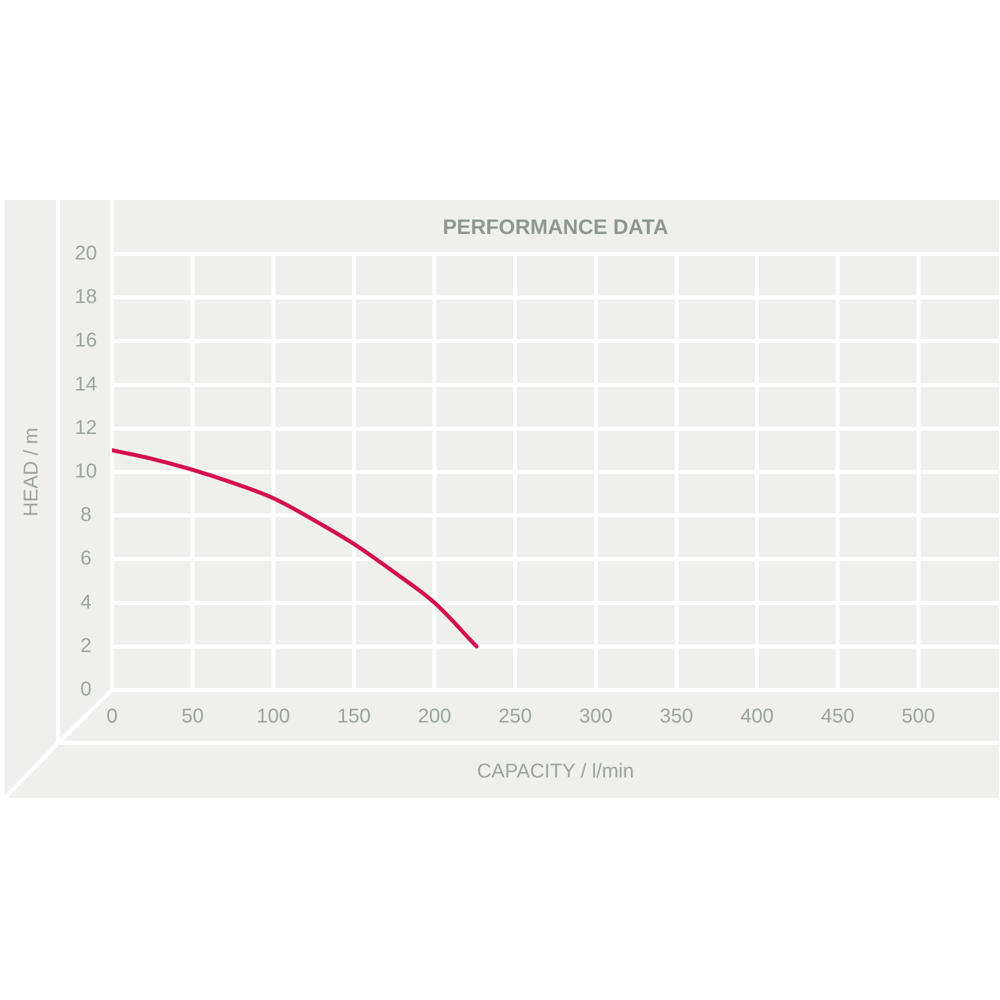 Image resolution: width=1000 pixels, height=1000 pixels. What do you see at coordinates (596, 717) in the screenshot?
I see `x-tick-label: 300` at bounding box center [596, 717].